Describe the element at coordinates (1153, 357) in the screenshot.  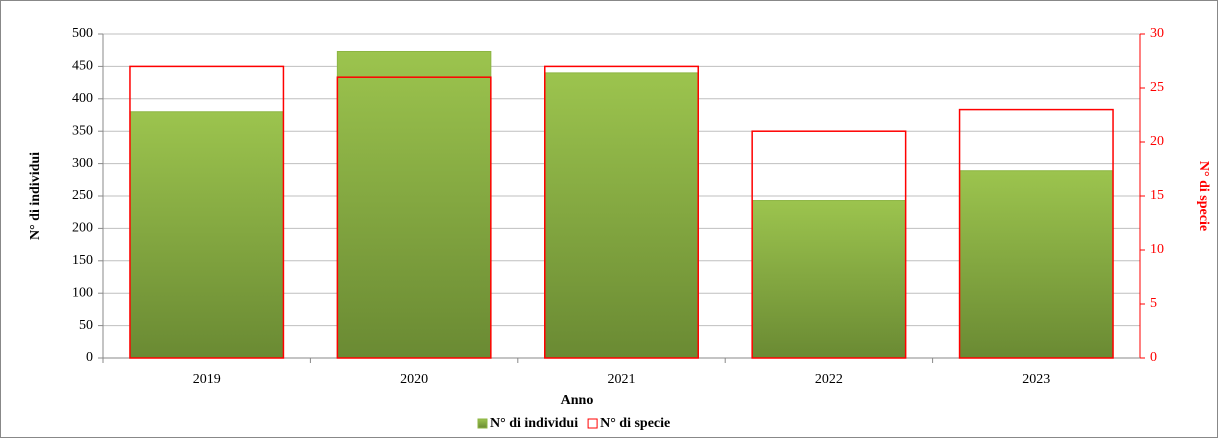
I see `y2-tick-label: 0` at that location.